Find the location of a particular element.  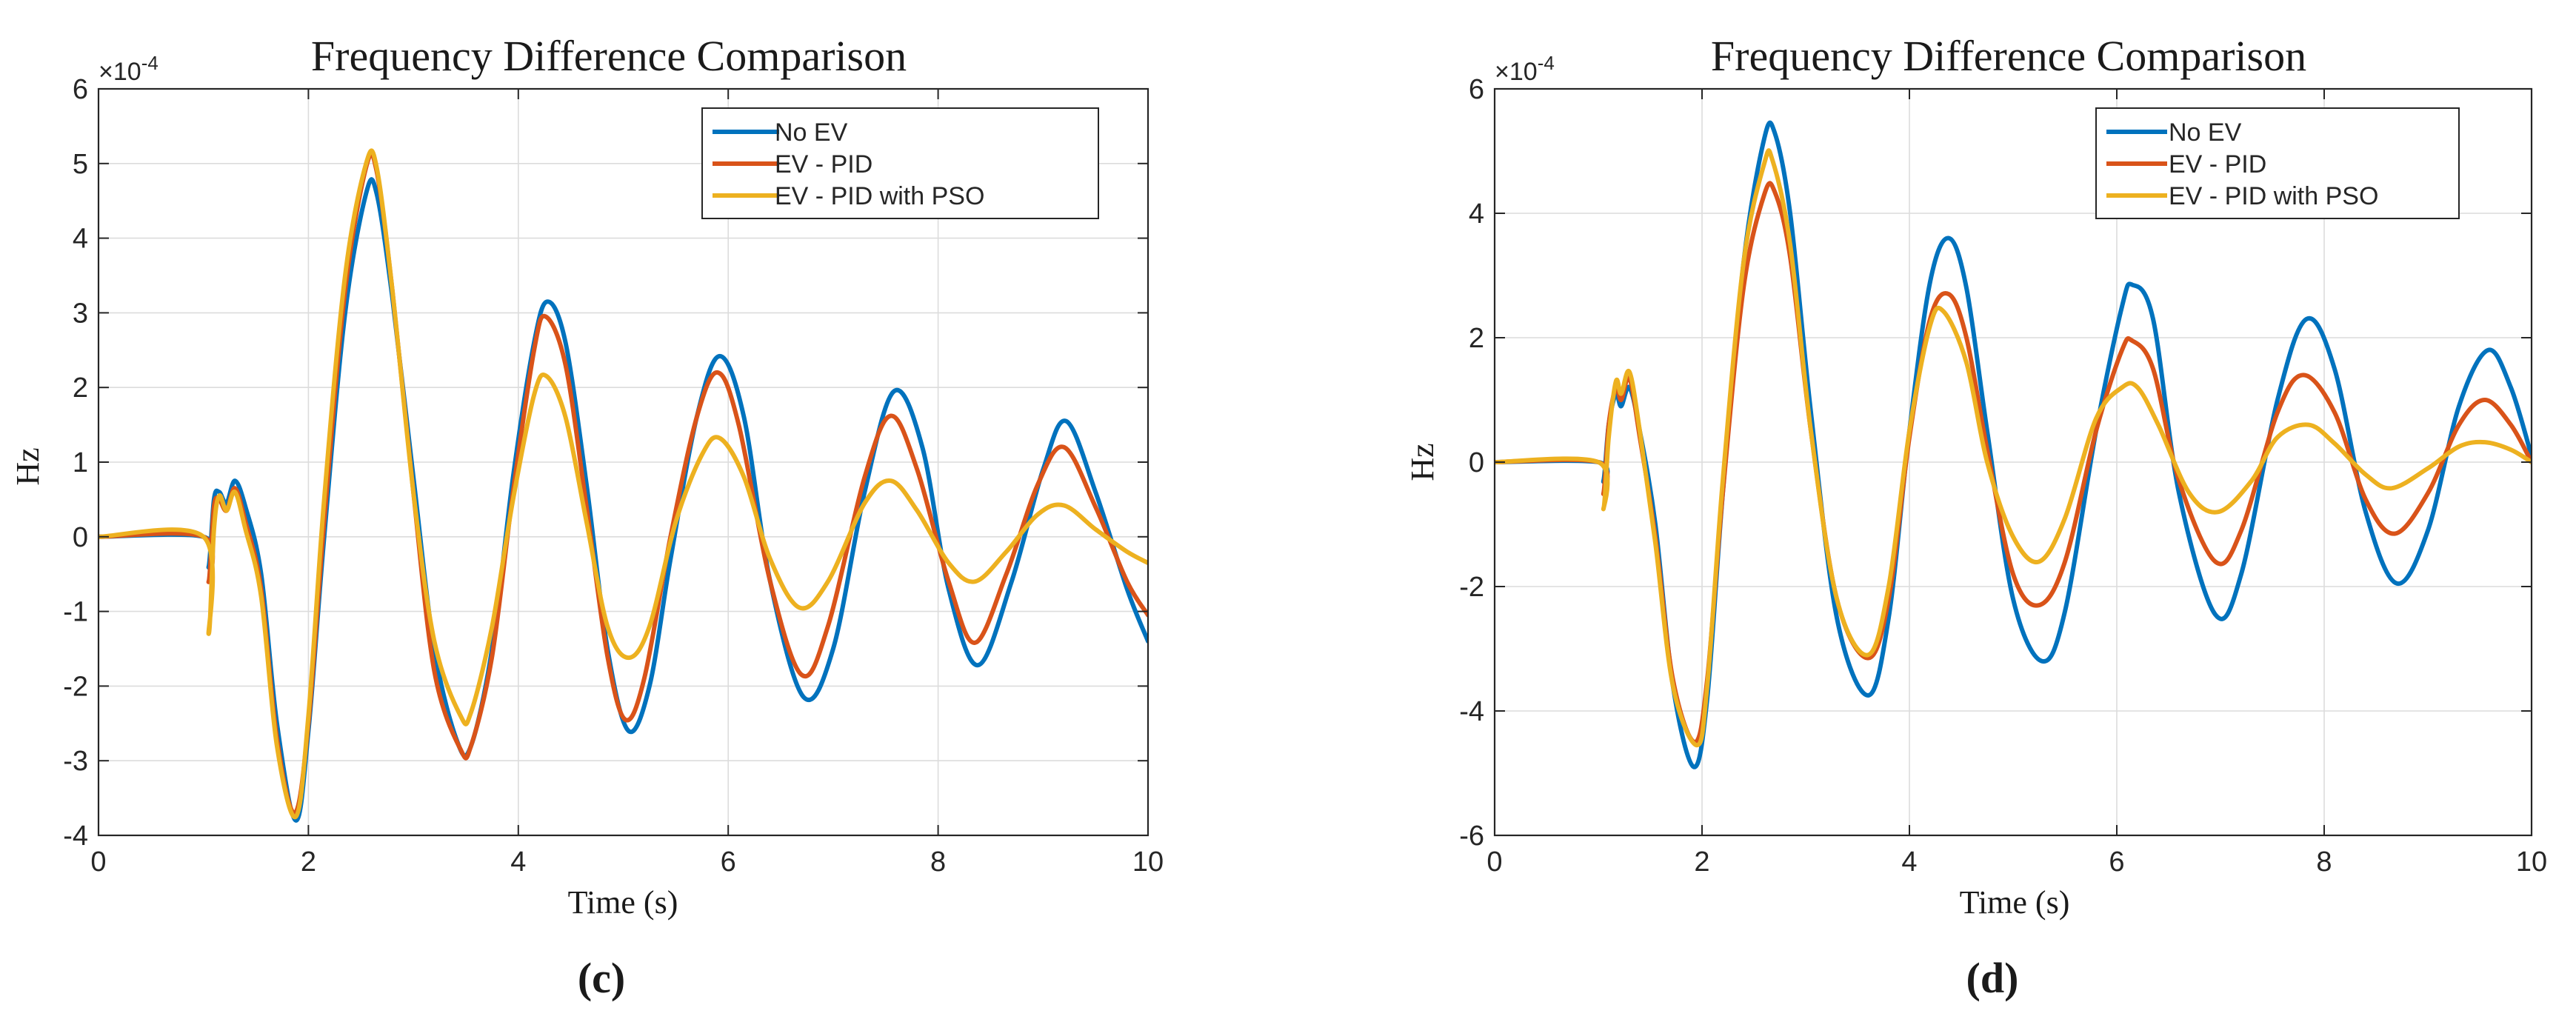

panel-label: (c) is located at coordinates (601, 978).